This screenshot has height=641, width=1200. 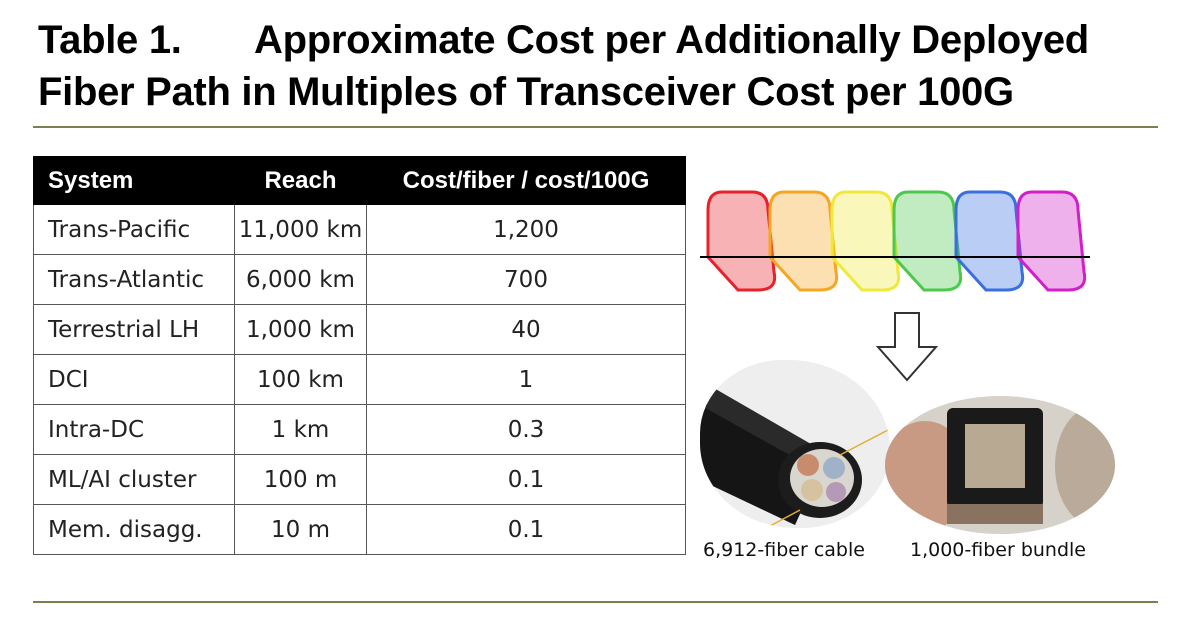 I want to click on fiber-bundle-photo, so click(x=1000, y=465).